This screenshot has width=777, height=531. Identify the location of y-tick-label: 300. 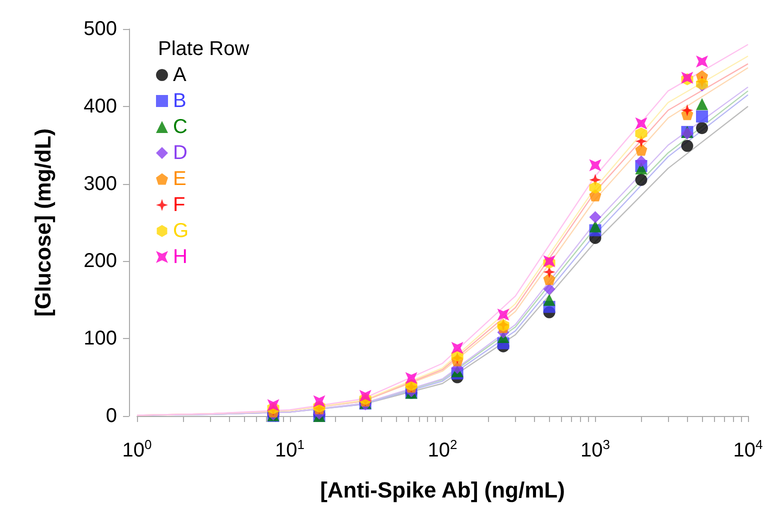
(100, 183).